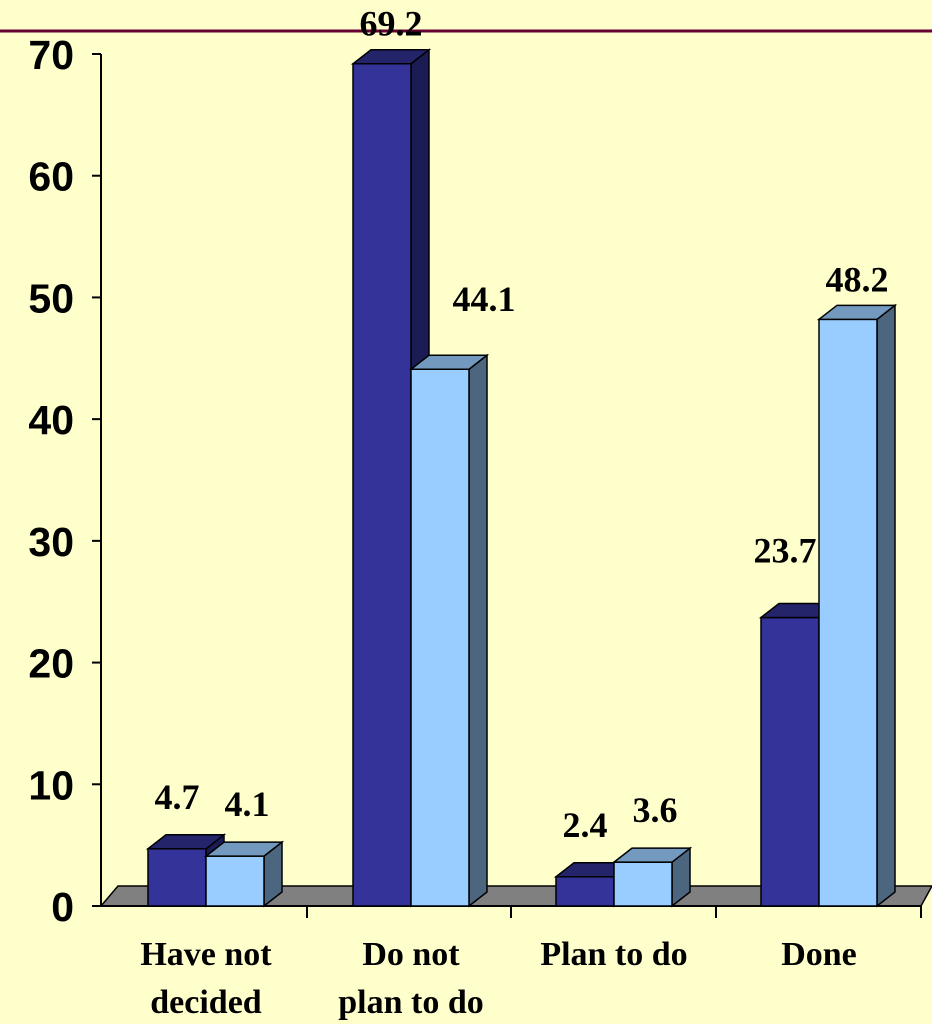 The width and height of the screenshot is (932, 1024). I want to click on y-tick-label: 70, so click(51, 55).